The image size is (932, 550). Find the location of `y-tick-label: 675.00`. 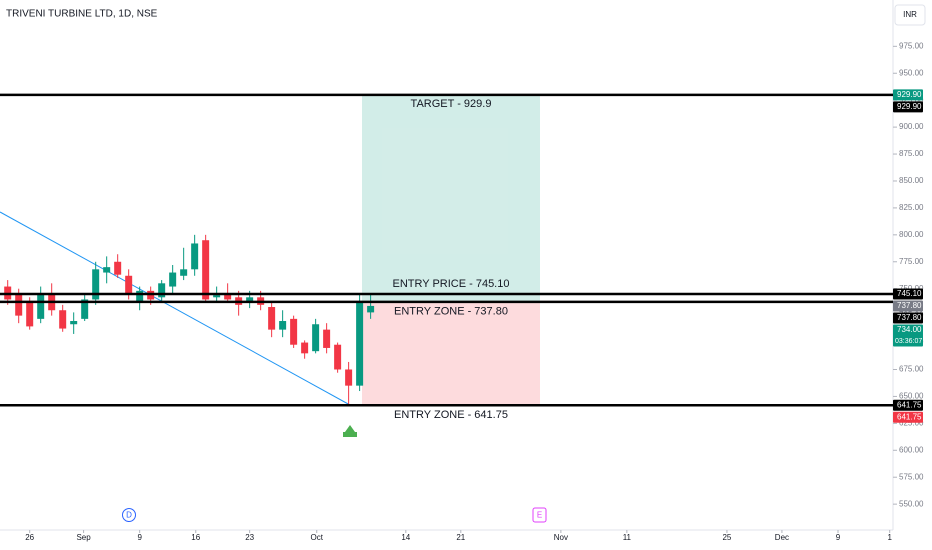

y-tick-label: 675.00 is located at coordinates (911, 369).